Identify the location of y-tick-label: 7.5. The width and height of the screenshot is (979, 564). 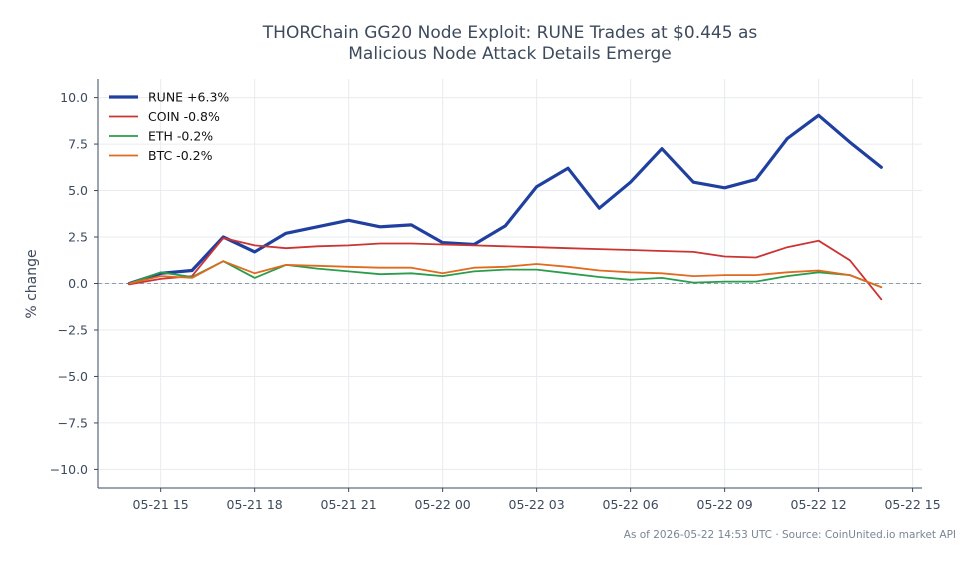
(78, 144).